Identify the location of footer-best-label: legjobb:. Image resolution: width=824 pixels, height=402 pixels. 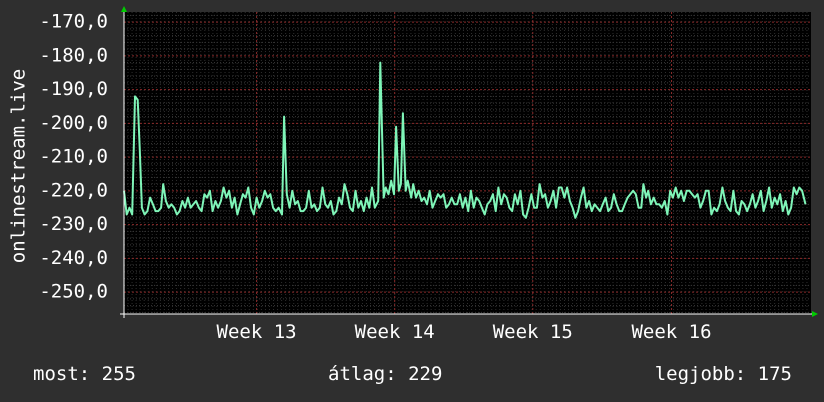
(700, 374).